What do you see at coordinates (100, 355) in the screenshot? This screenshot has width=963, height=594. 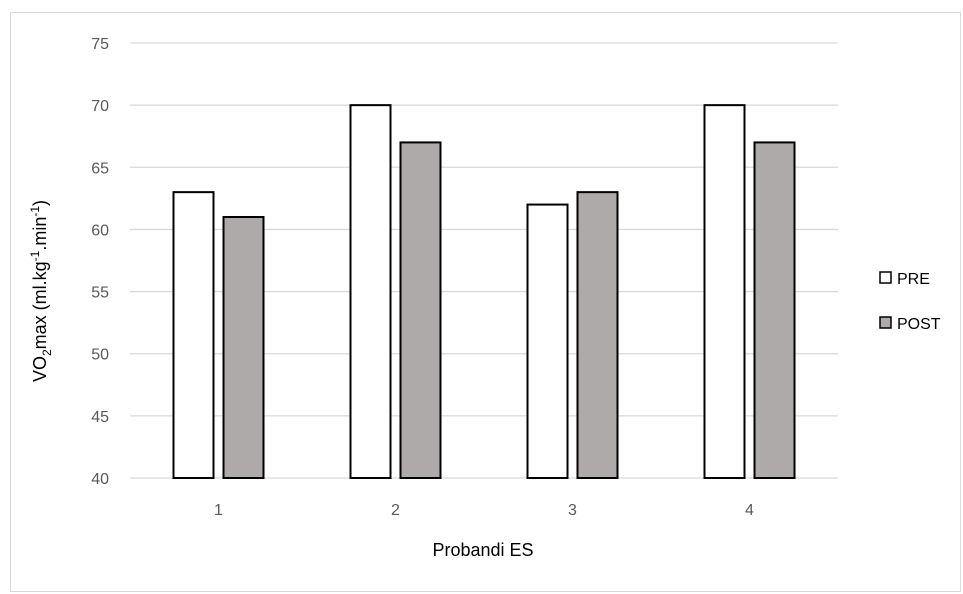 I see `y-tick-label: 50` at bounding box center [100, 355].